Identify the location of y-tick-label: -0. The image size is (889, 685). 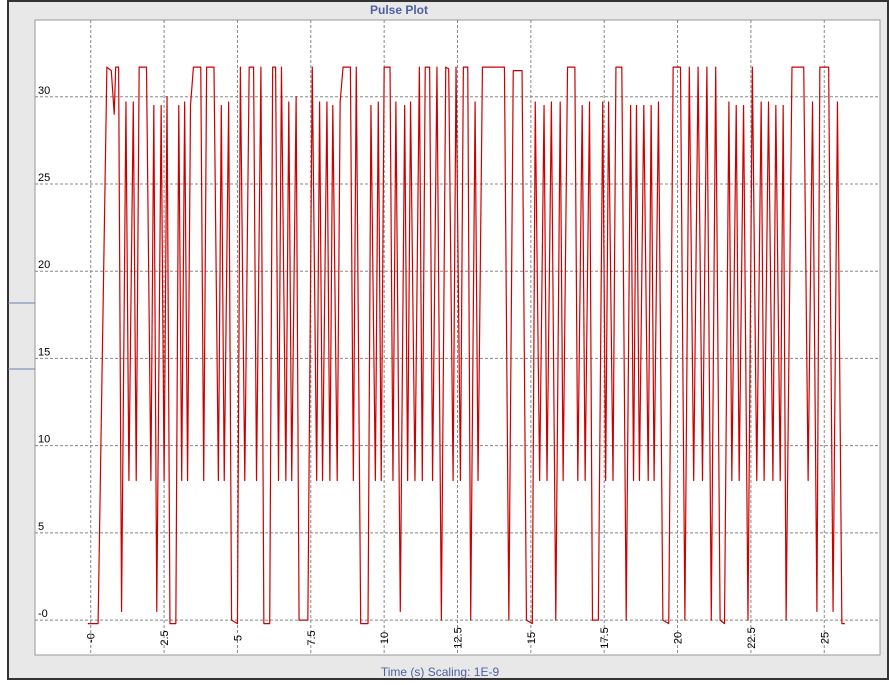
(43, 614).